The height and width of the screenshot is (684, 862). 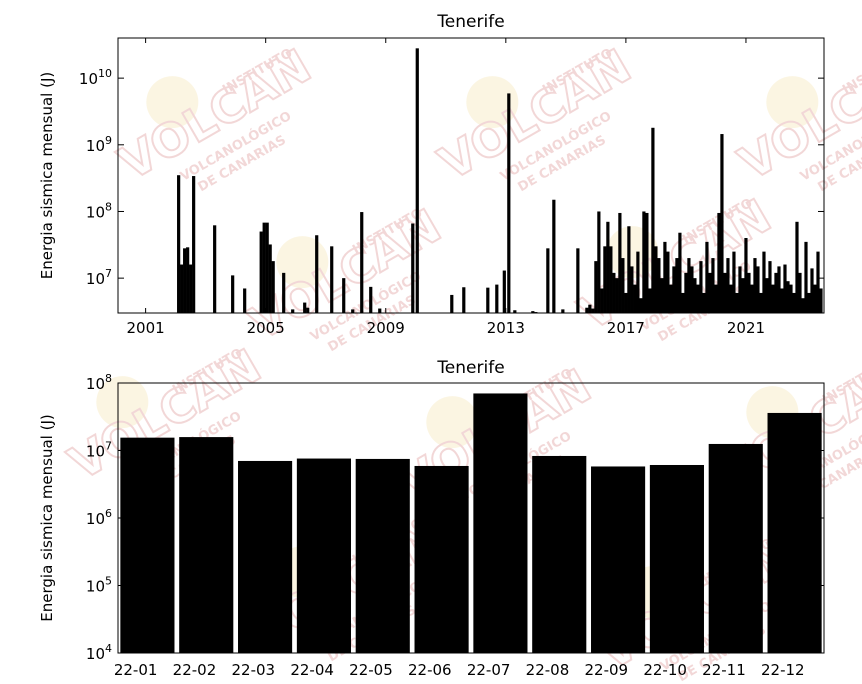 I want to click on x-tick-label: 22-10, so click(x=665, y=670).